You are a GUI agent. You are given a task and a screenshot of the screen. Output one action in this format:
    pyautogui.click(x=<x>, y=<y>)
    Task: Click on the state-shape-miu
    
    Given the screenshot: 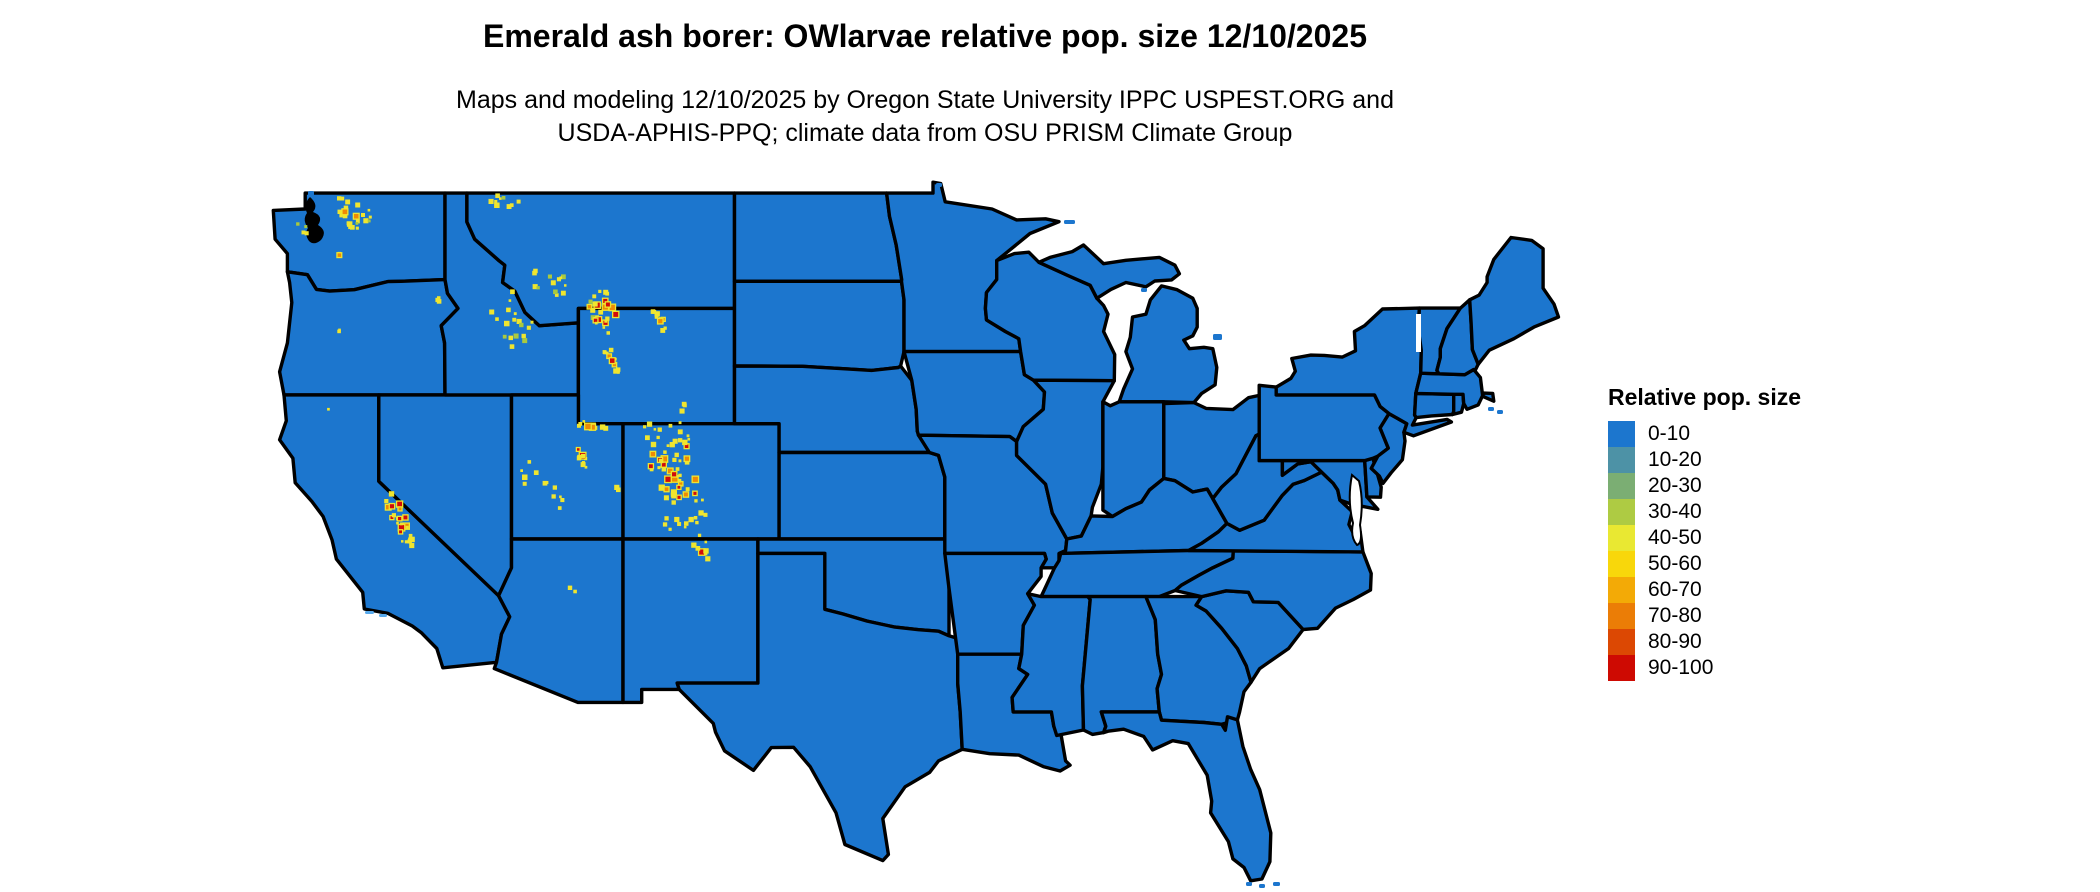 What is the action you would take?
    pyautogui.click(x=1109, y=271)
    